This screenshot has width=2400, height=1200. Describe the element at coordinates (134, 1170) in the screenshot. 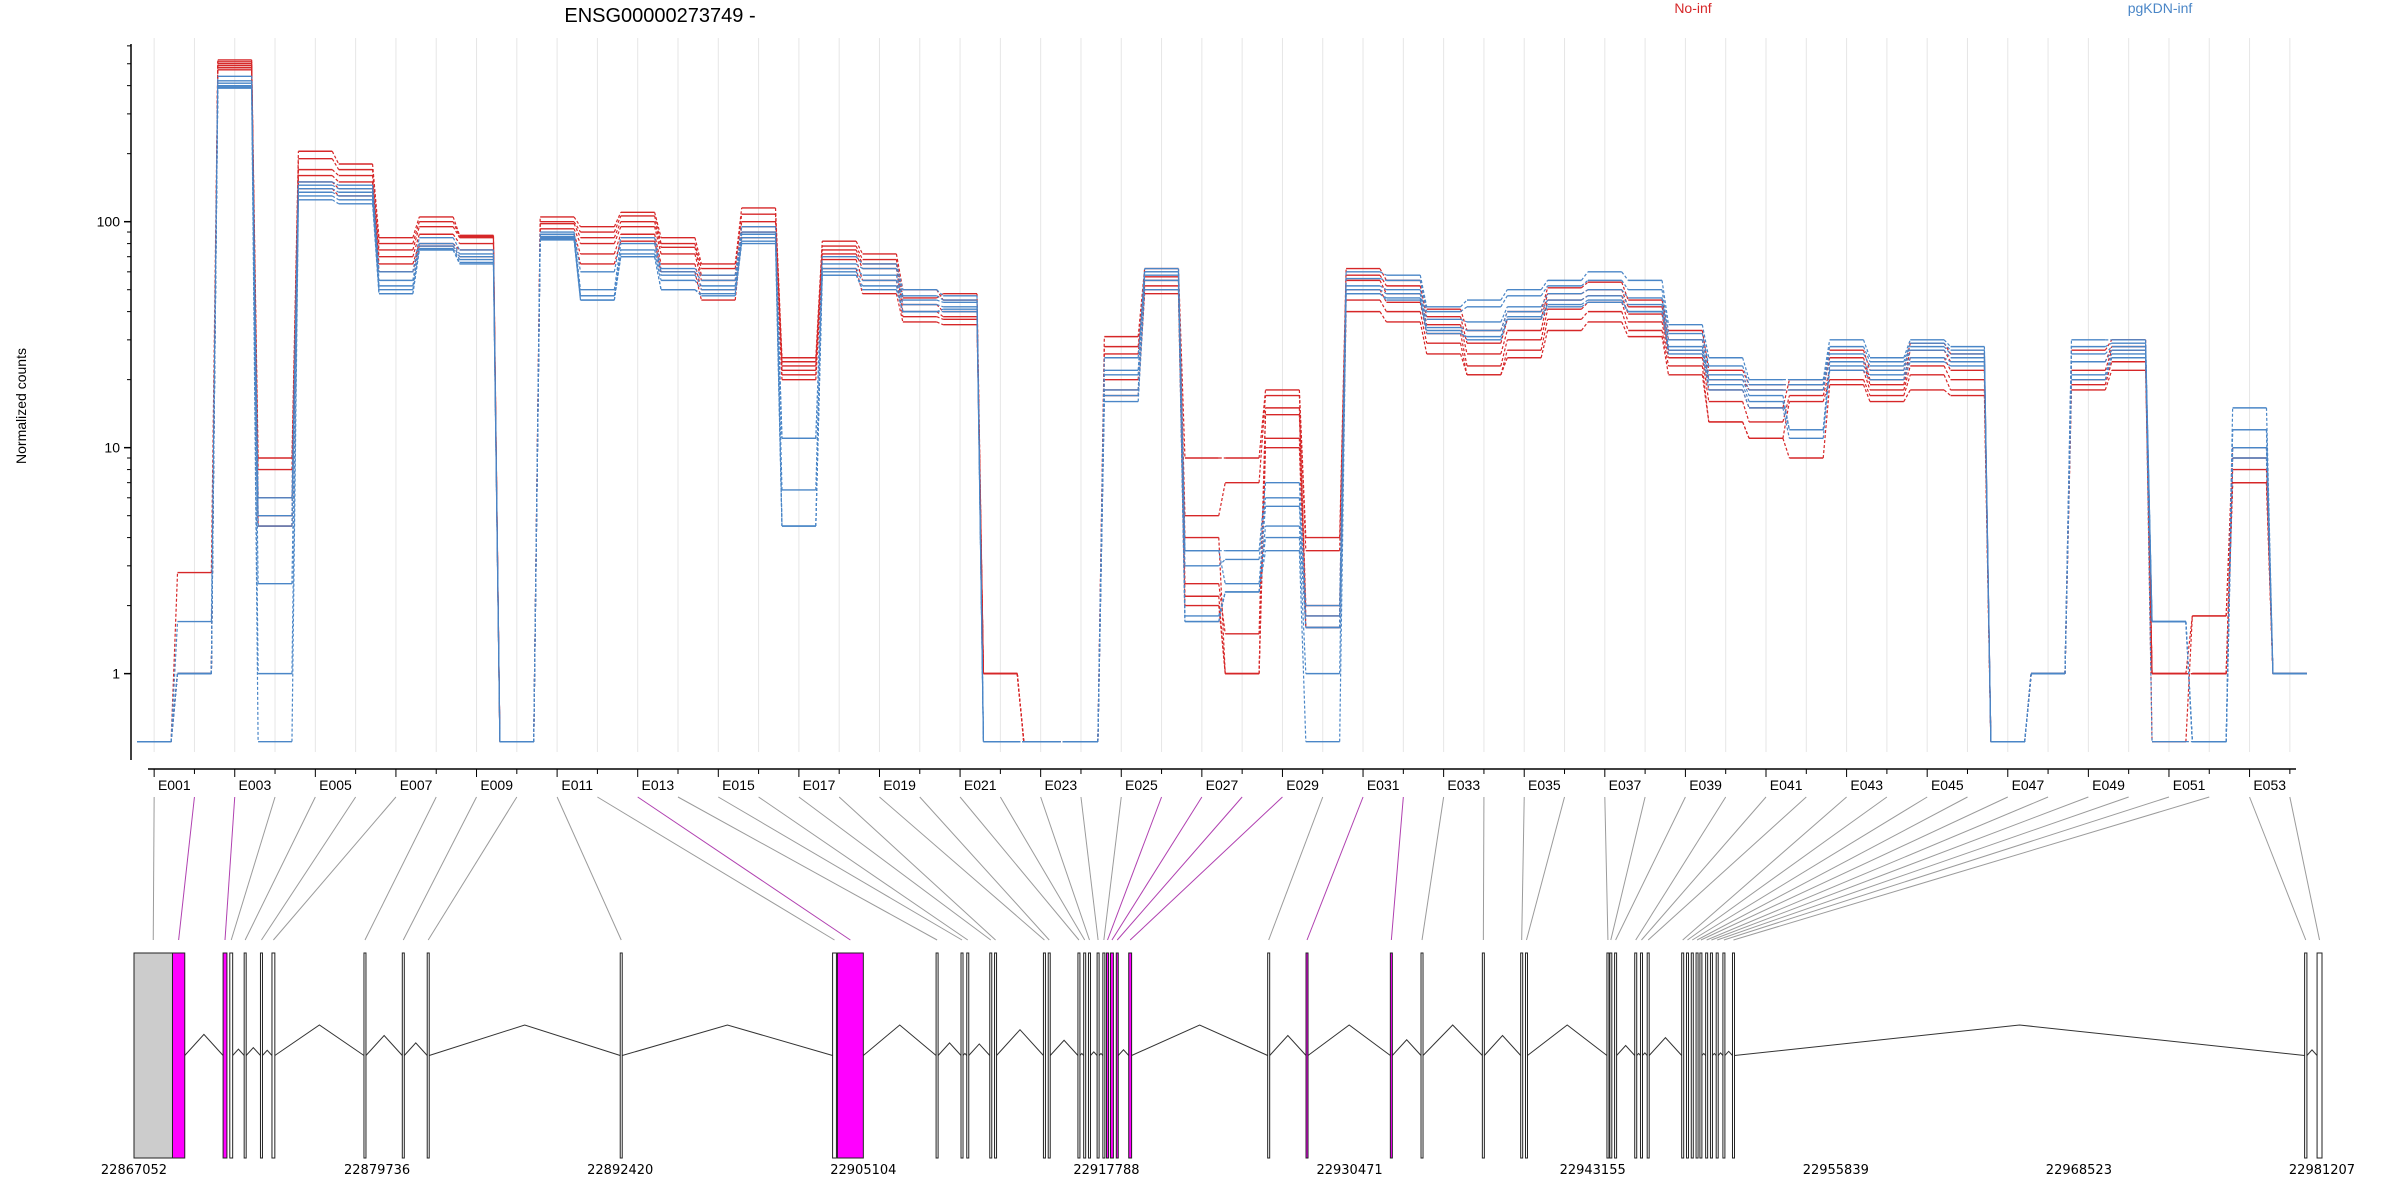

I see `coordinate-label: 22867052` at that location.